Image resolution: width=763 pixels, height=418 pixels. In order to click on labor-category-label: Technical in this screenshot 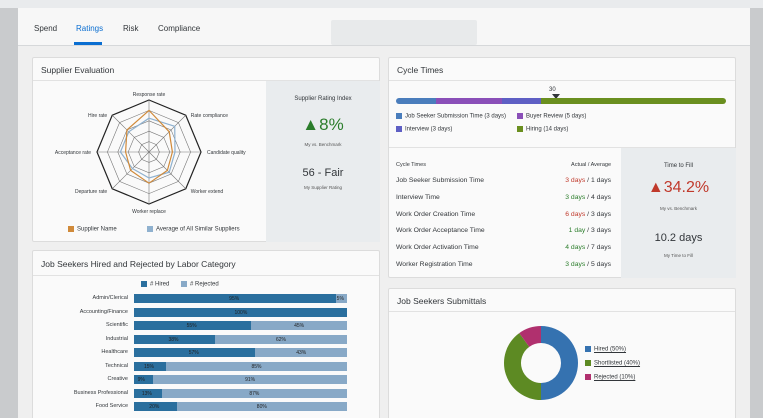, I will do `click(116, 365)`.